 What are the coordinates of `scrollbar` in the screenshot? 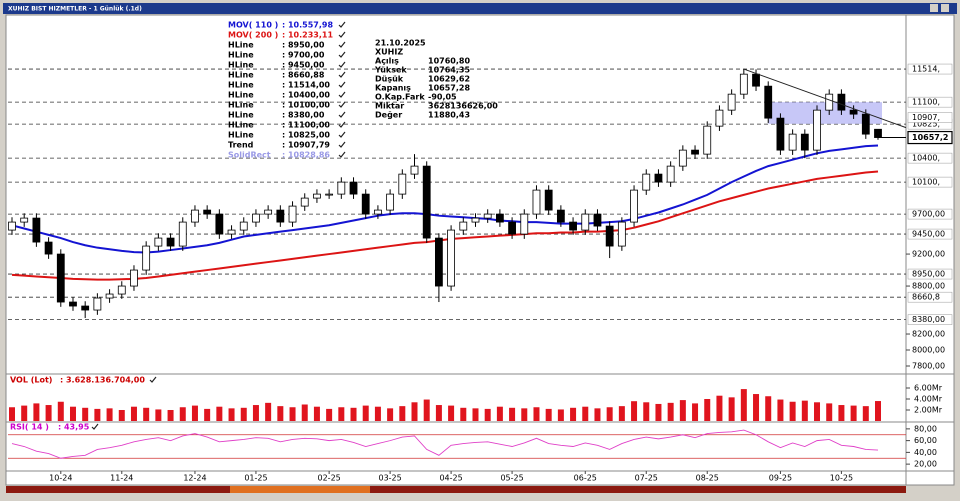 It's located at (456, 489).